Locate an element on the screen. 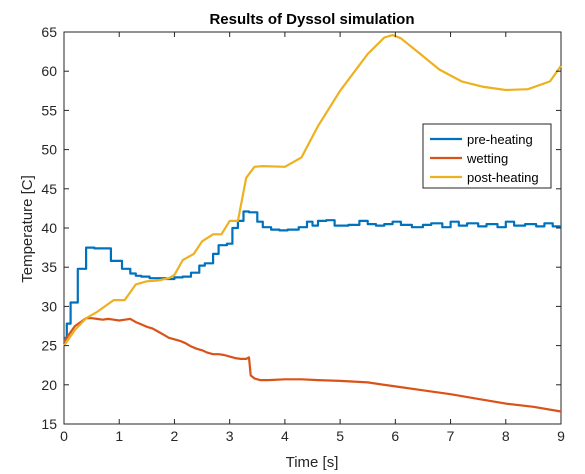 This screenshot has width=585, height=474. x-tick-label: 7 is located at coordinates (451, 436).